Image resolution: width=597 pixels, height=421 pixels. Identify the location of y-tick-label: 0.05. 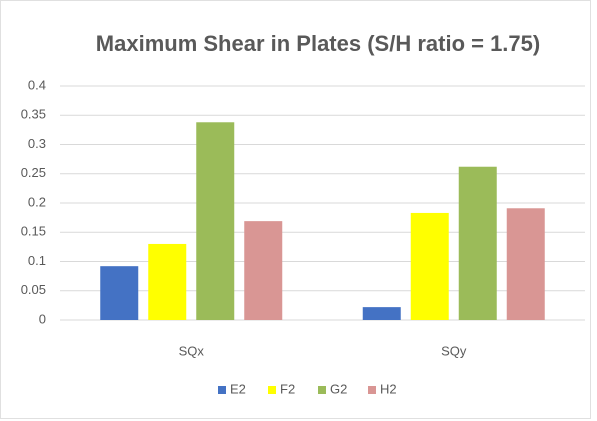
(33, 289).